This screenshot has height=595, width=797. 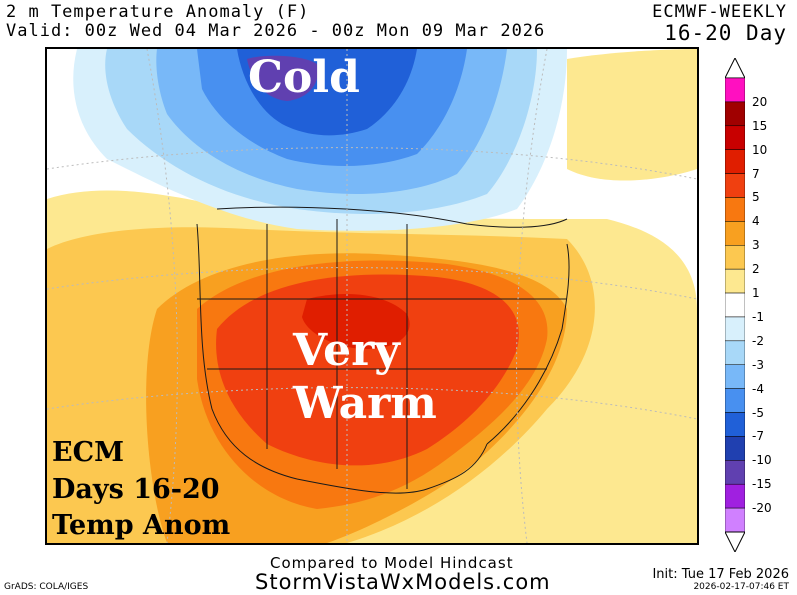 I want to click on init-time: Init: Tue 17 Feb 2026, so click(x=720, y=574).